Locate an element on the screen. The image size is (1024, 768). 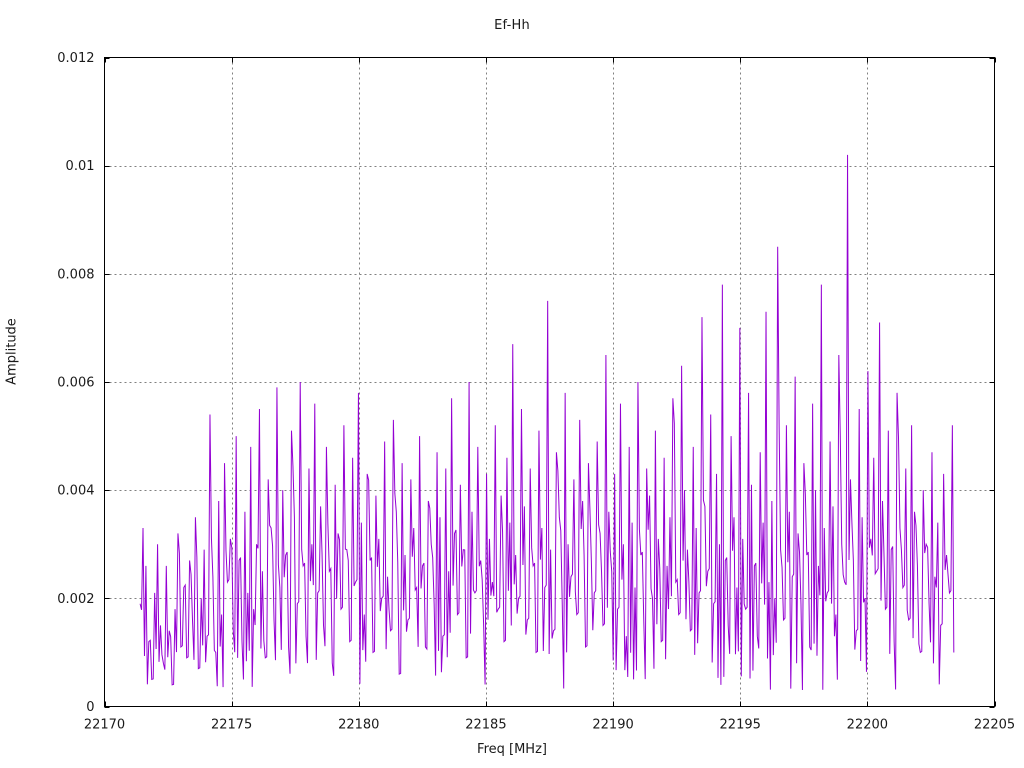
y-tick-label: 0.002 is located at coordinates (75, 599).